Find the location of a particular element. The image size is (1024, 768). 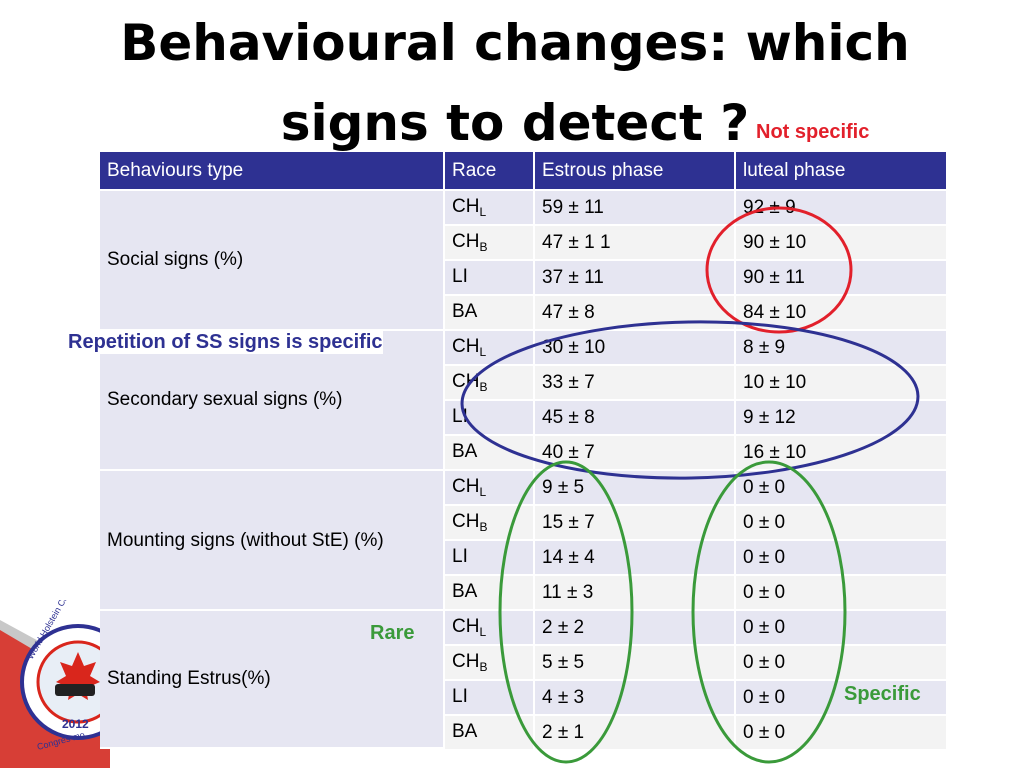

table-row: Standing Estrus(%) CHL 2 ± 2 0 ± 0 is located at coordinates (524, 680).